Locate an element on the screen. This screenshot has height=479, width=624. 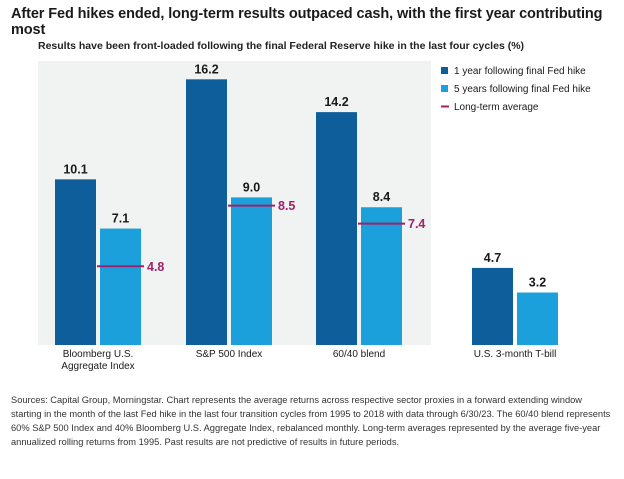
legend-swatch-five-year is located at coordinates (444, 88).